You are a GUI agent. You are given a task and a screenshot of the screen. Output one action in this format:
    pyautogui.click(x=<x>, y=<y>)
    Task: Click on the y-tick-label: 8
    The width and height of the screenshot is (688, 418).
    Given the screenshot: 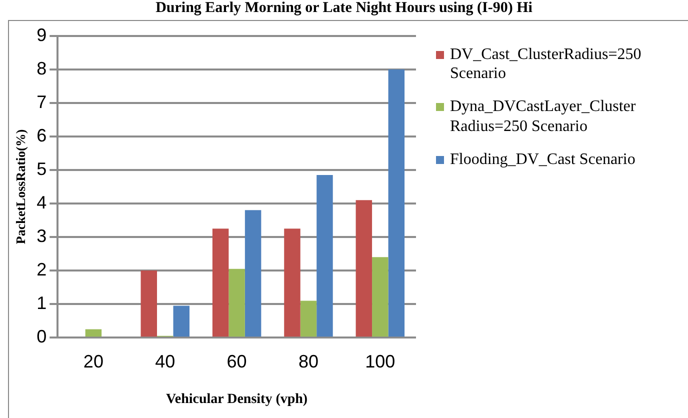 What is the action you would take?
    pyautogui.click(x=41, y=68)
    